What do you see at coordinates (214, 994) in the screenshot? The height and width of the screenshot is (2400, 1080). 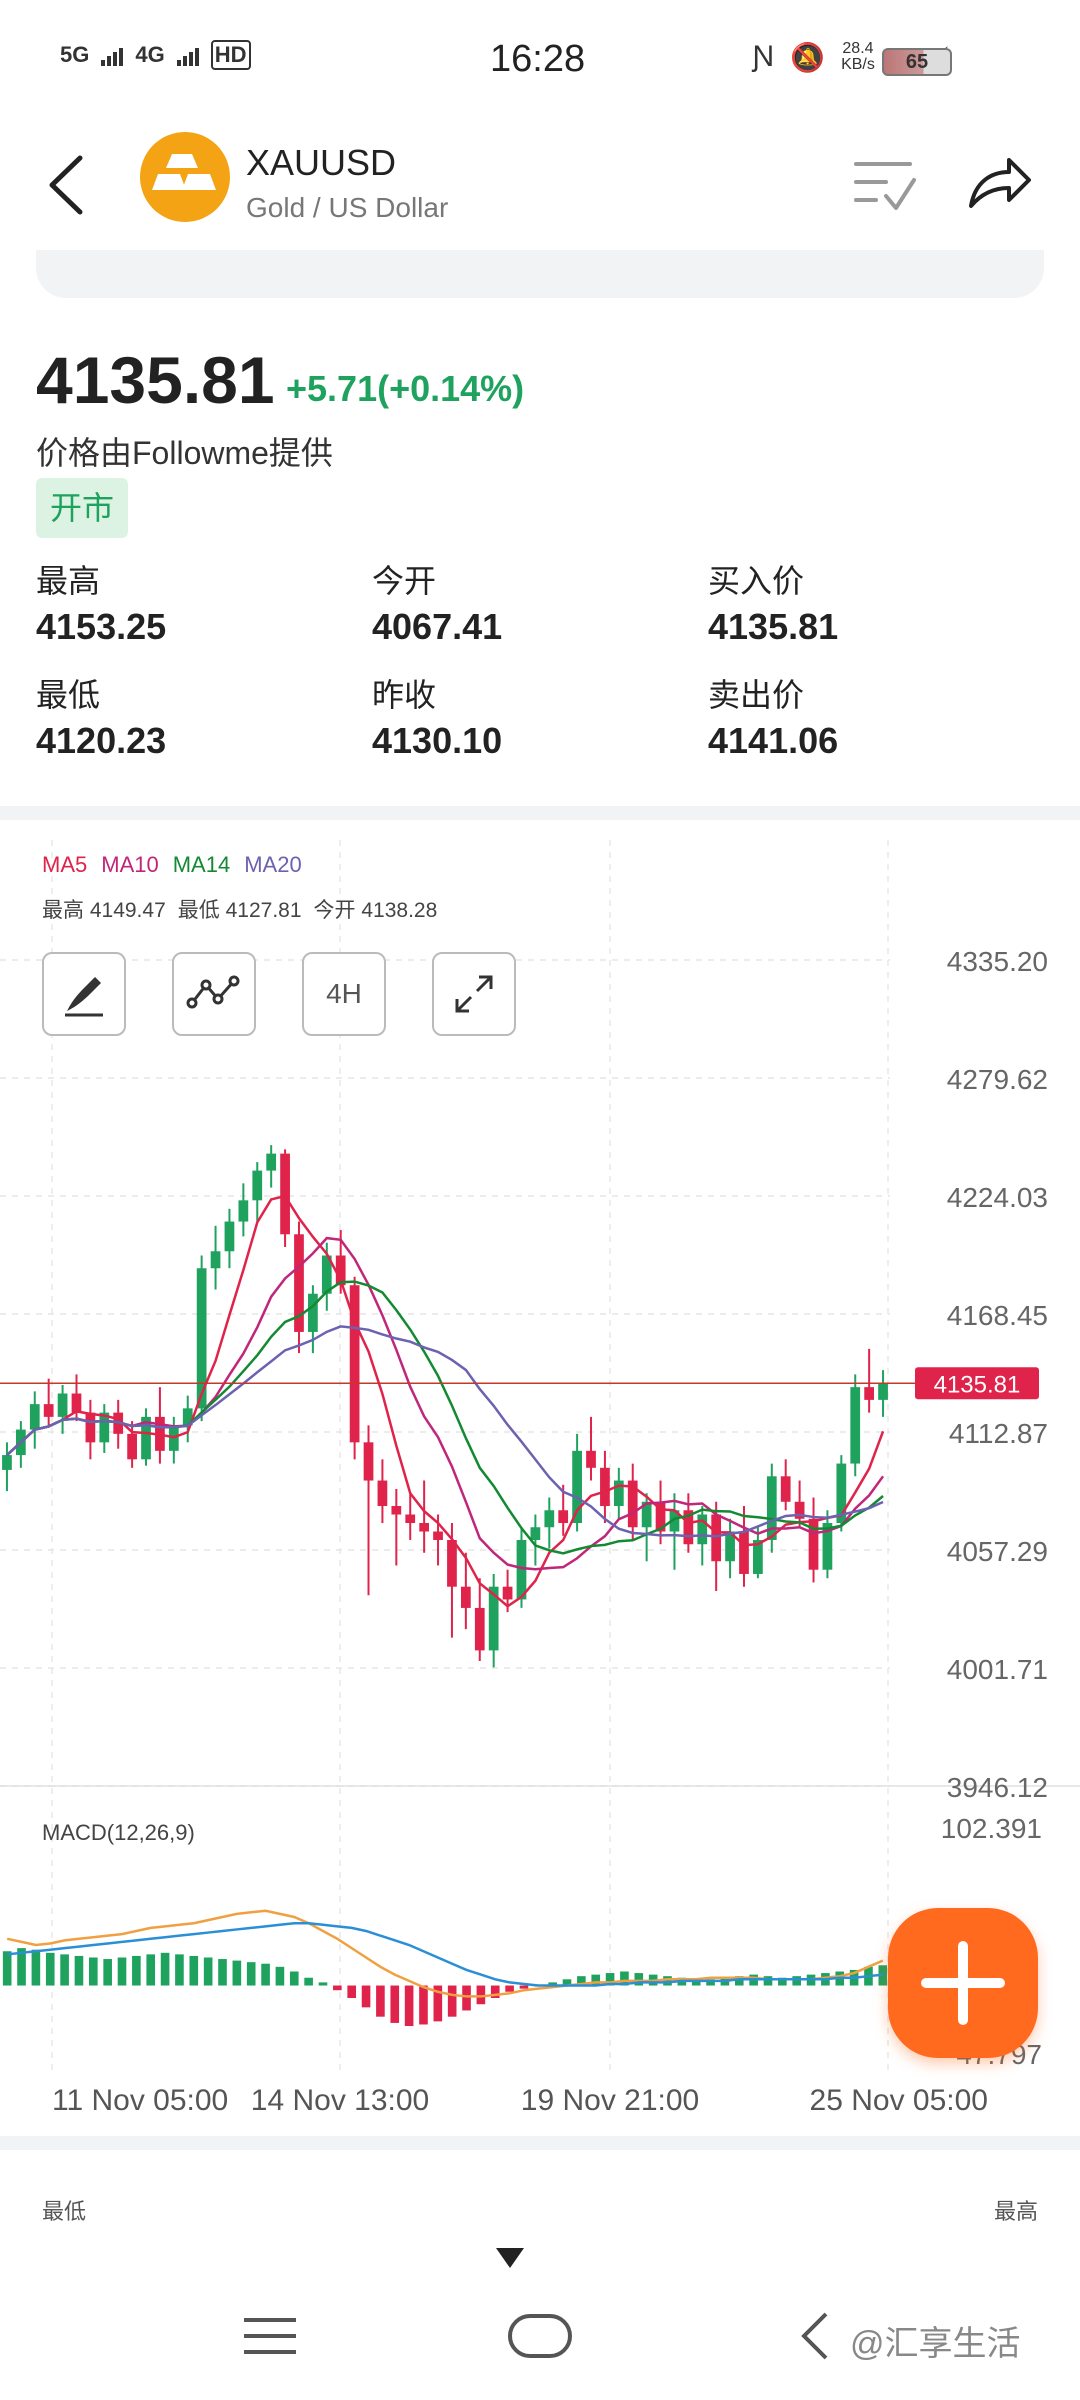 I see `indicator-icon` at bounding box center [214, 994].